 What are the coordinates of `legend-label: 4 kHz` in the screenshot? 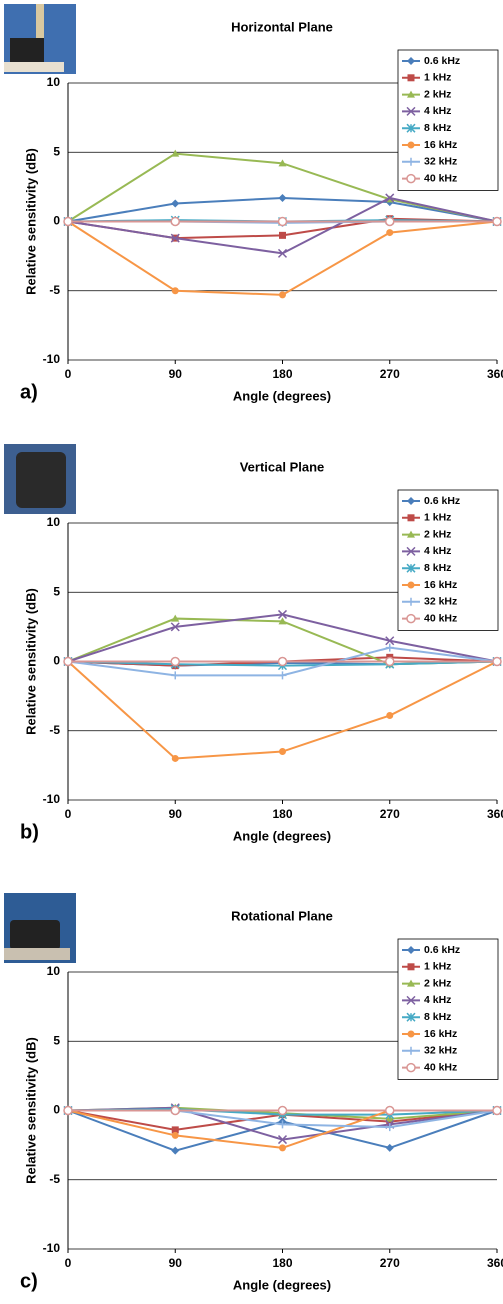 It's located at (437, 551).